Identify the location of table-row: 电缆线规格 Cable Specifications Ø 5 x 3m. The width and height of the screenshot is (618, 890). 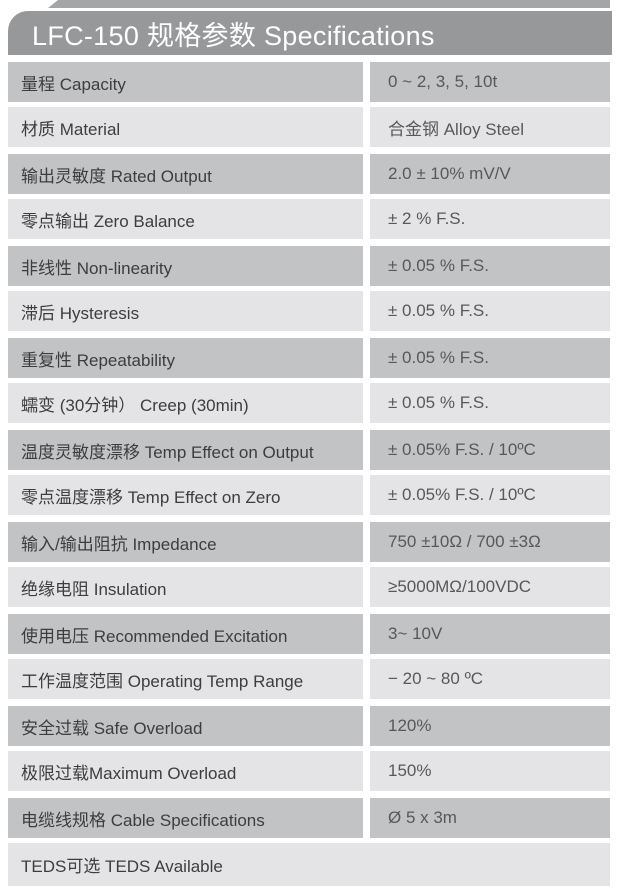
(309, 818).